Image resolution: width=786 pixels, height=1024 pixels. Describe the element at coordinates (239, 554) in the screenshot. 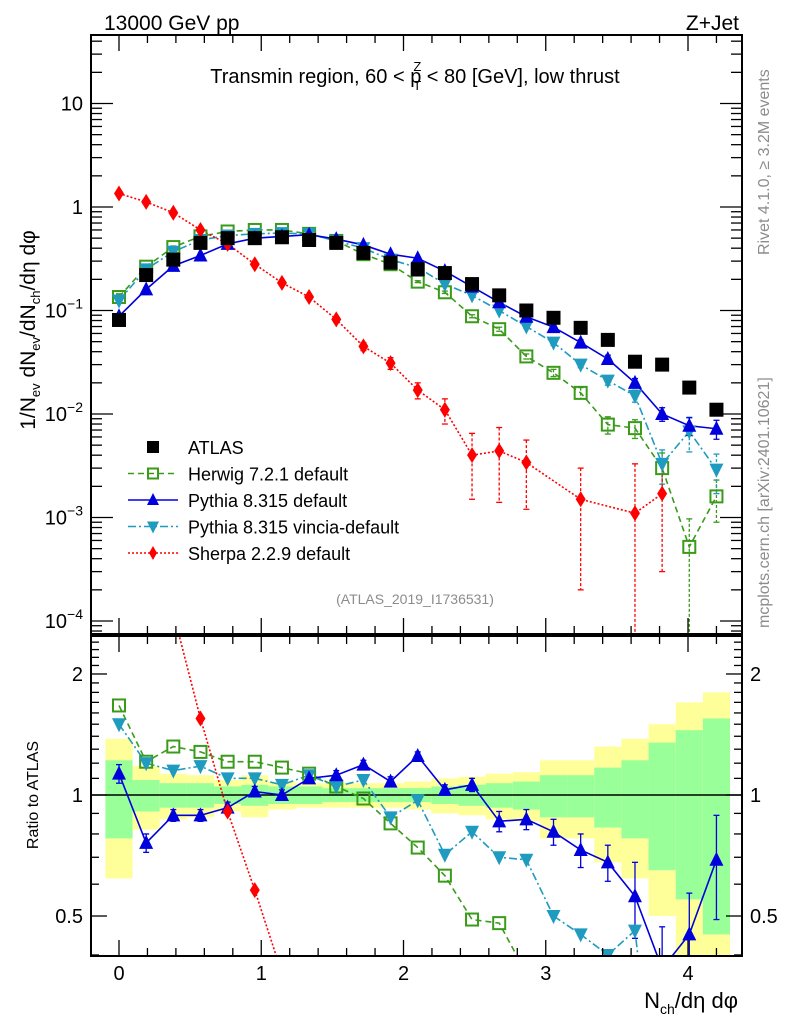

I see `legend-entry-4: Sherpa 2.2.9 default` at that location.